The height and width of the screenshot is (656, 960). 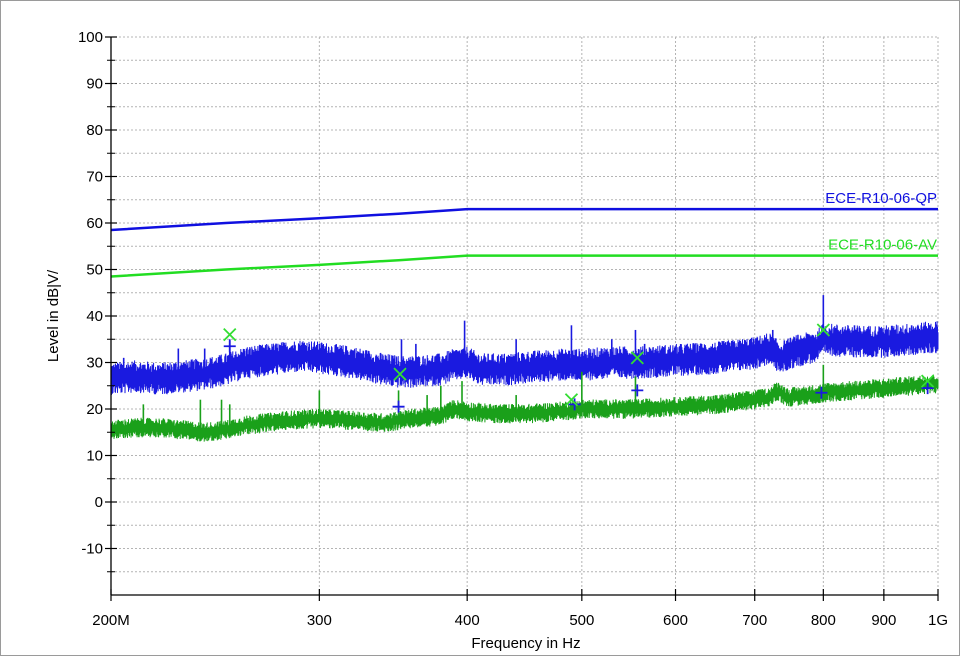 I want to click on y-tick-label: 20, so click(x=94, y=409).